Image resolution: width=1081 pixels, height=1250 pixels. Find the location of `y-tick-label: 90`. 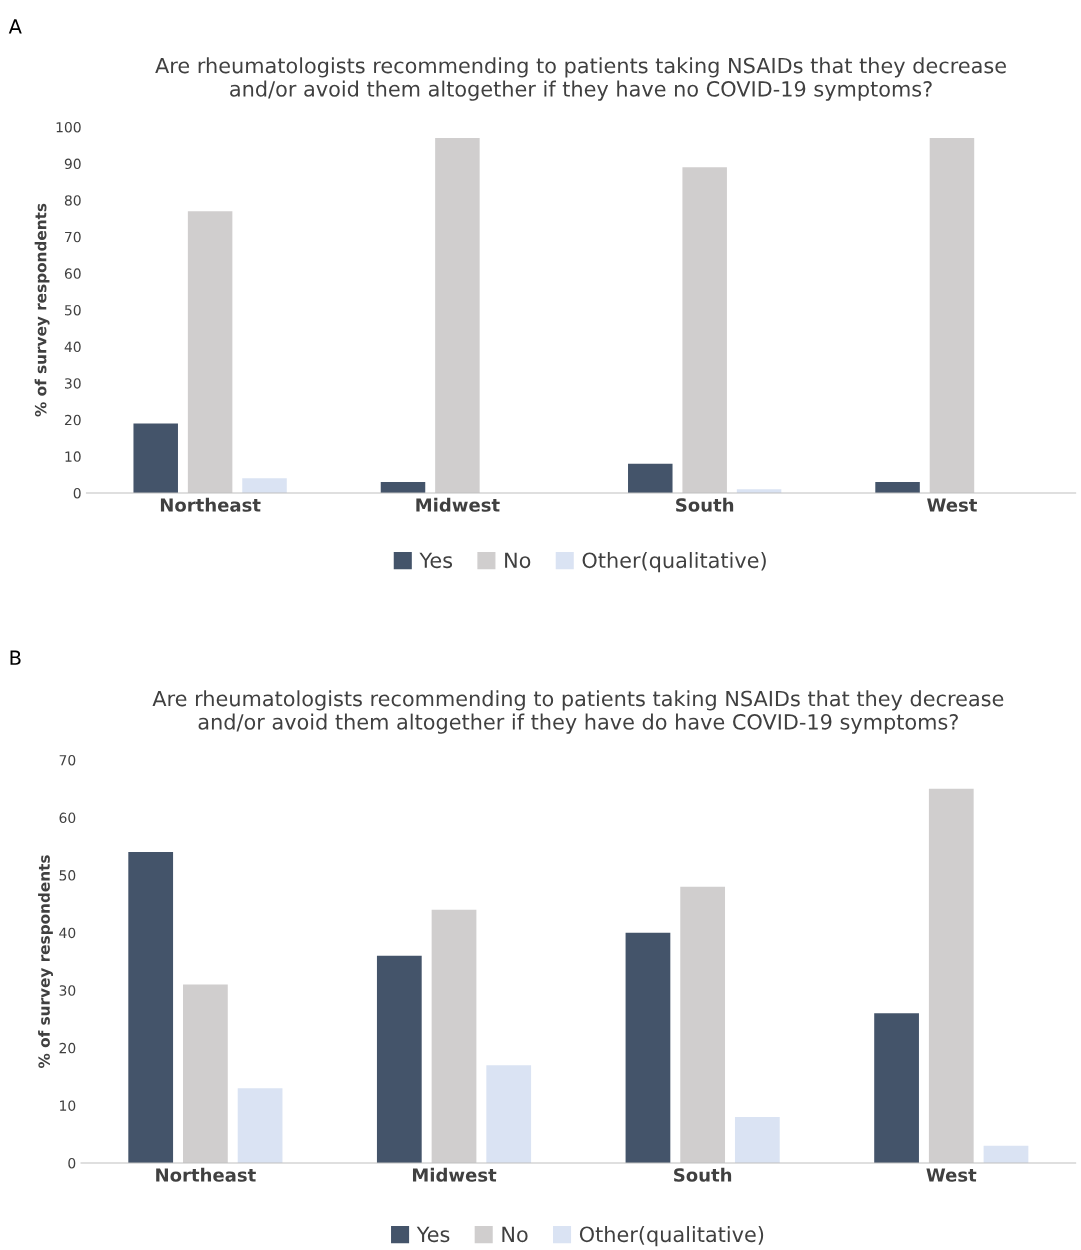

y-tick-label: 90 is located at coordinates (72, 164).